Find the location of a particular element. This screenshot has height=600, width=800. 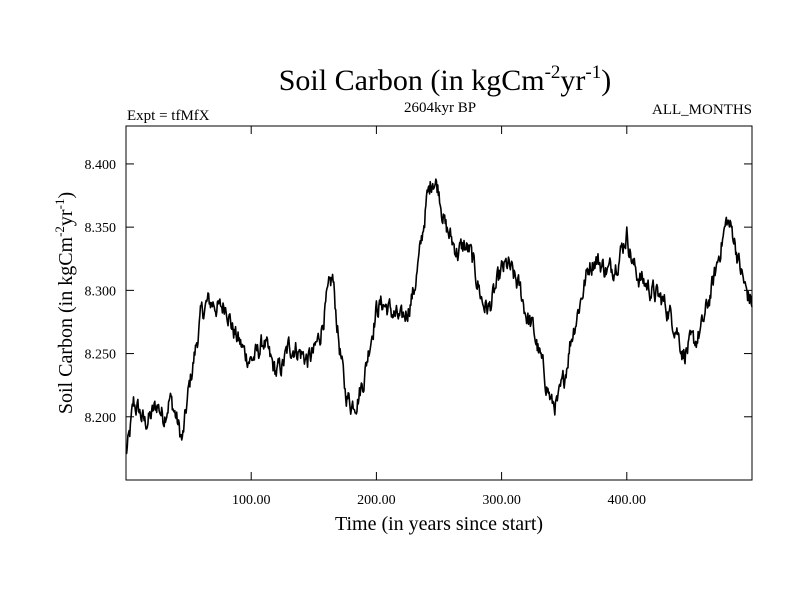

x-tick-label: 200.00 is located at coordinates (376, 500).